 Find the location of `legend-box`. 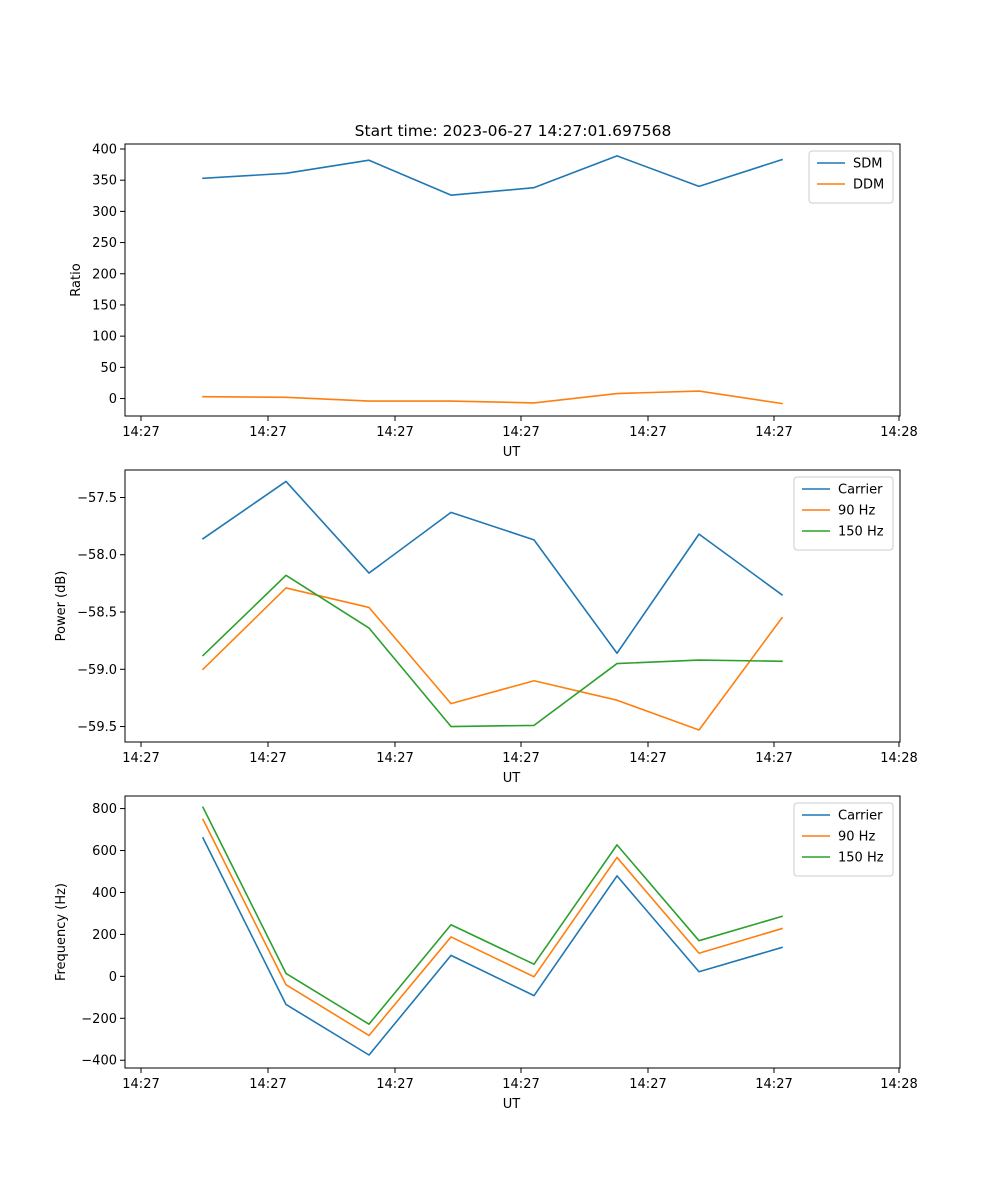

legend-box is located at coordinates (851, 177).